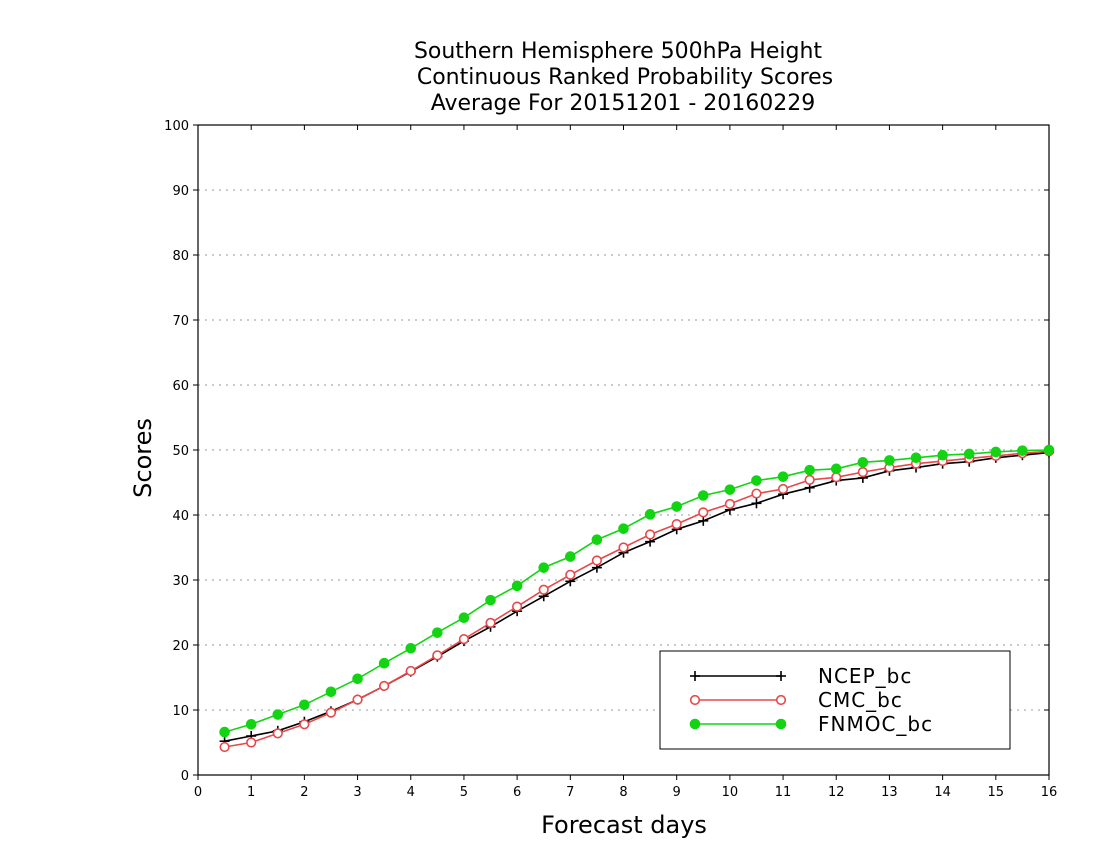 This screenshot has height=850, width=1100. Describe the element at coordinates (464, 792) in the screenshot. I see `x-tick-label: 5` at that location.